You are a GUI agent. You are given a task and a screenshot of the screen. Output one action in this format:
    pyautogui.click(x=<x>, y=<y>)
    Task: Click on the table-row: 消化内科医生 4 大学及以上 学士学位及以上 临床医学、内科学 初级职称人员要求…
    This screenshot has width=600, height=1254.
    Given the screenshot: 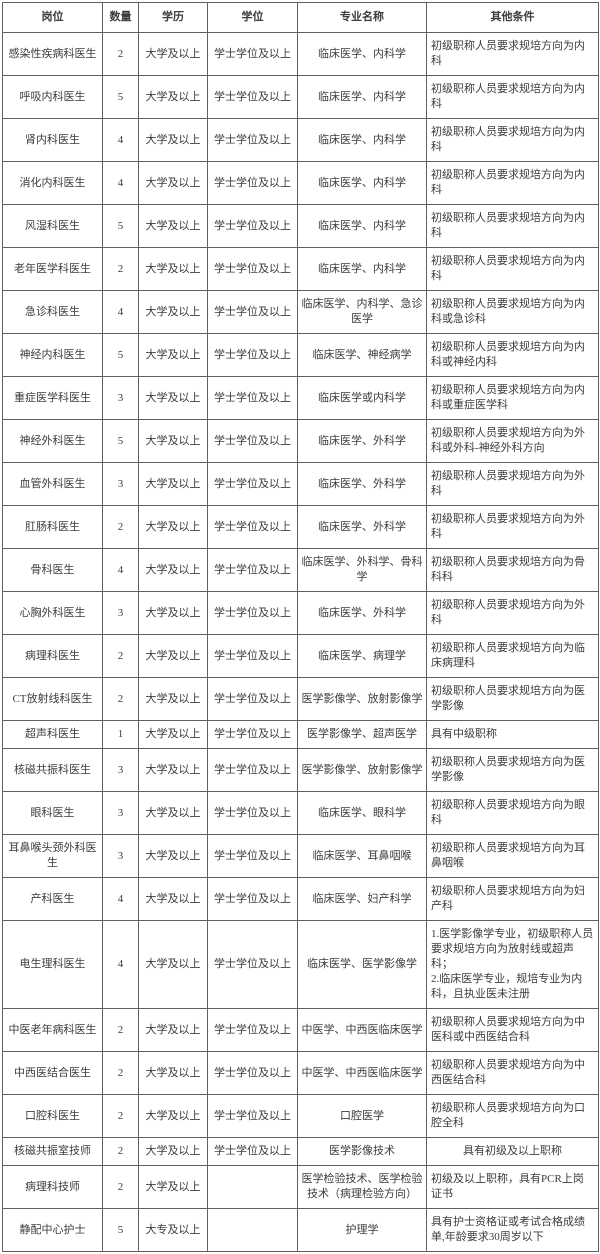 What is the action you would take?
    pyautogui.click(x=300, y=183)
    